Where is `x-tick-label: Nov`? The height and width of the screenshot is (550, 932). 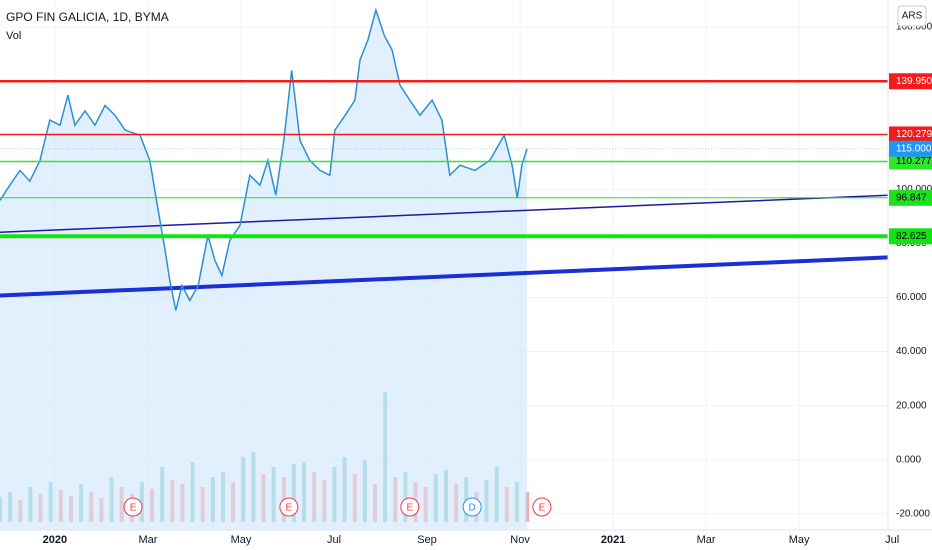 x-tick-label: Nov is located at coordinates (520, 540).